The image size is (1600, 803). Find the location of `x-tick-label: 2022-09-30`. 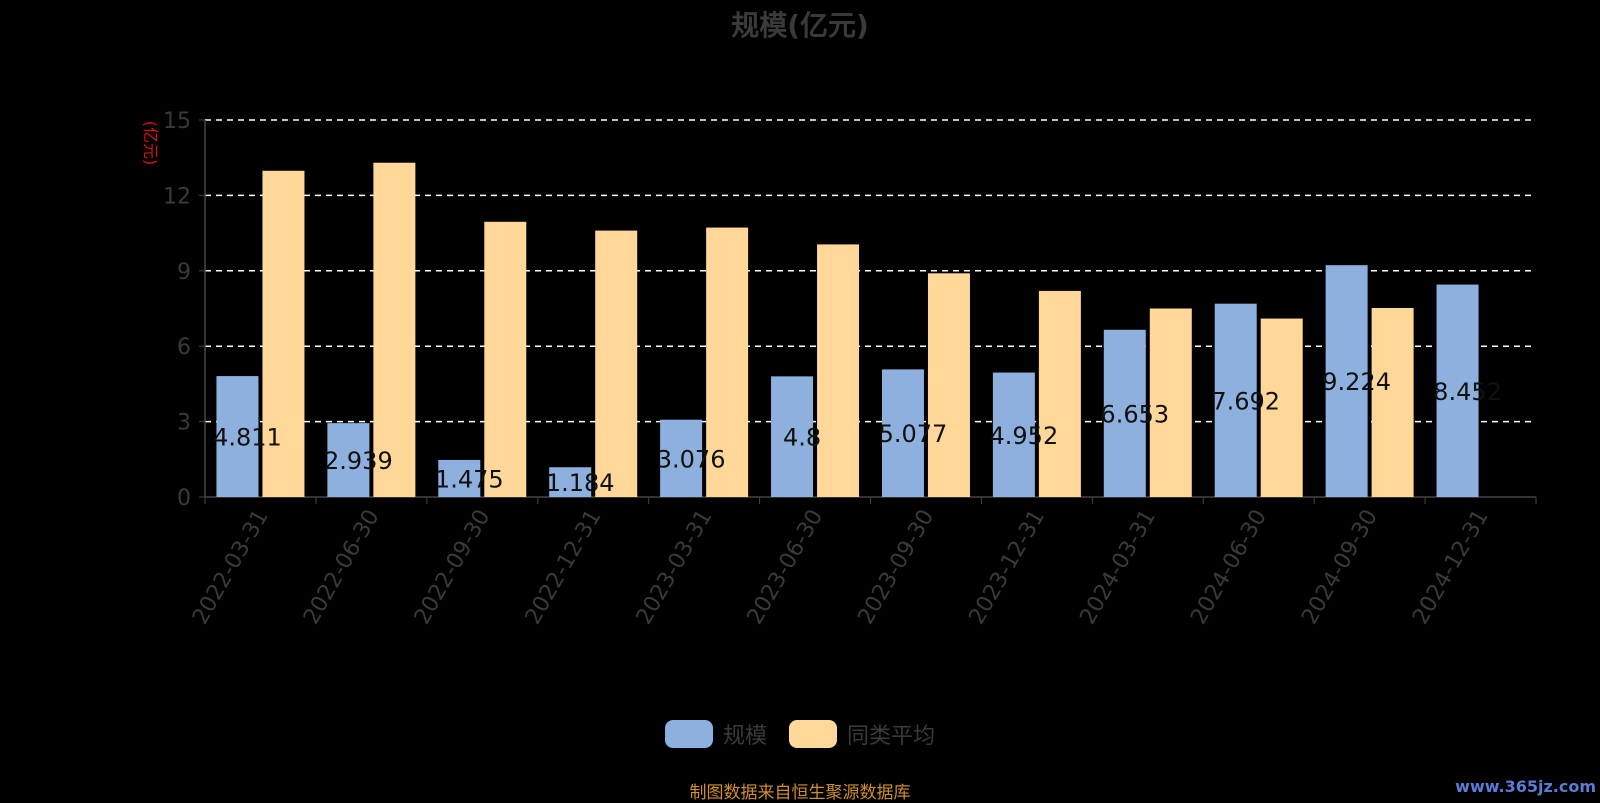

x-tick-label: 2022-09-30 is located at coordinates (453, 567).